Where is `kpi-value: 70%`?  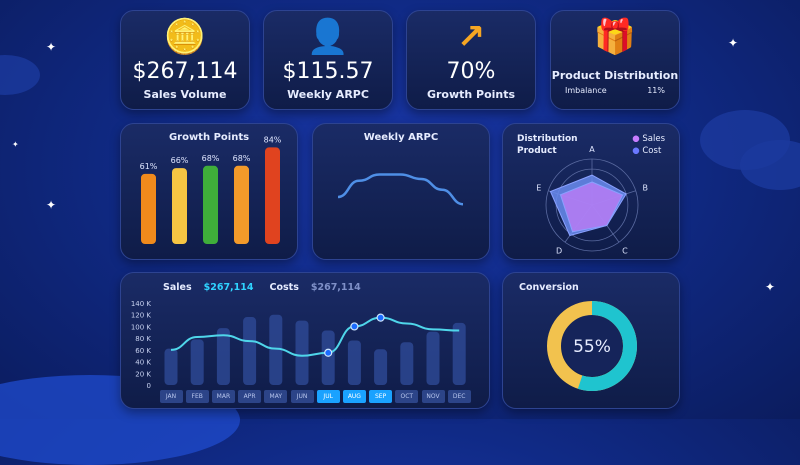 kpi-value: 70% is located at coordinates (471, 71).